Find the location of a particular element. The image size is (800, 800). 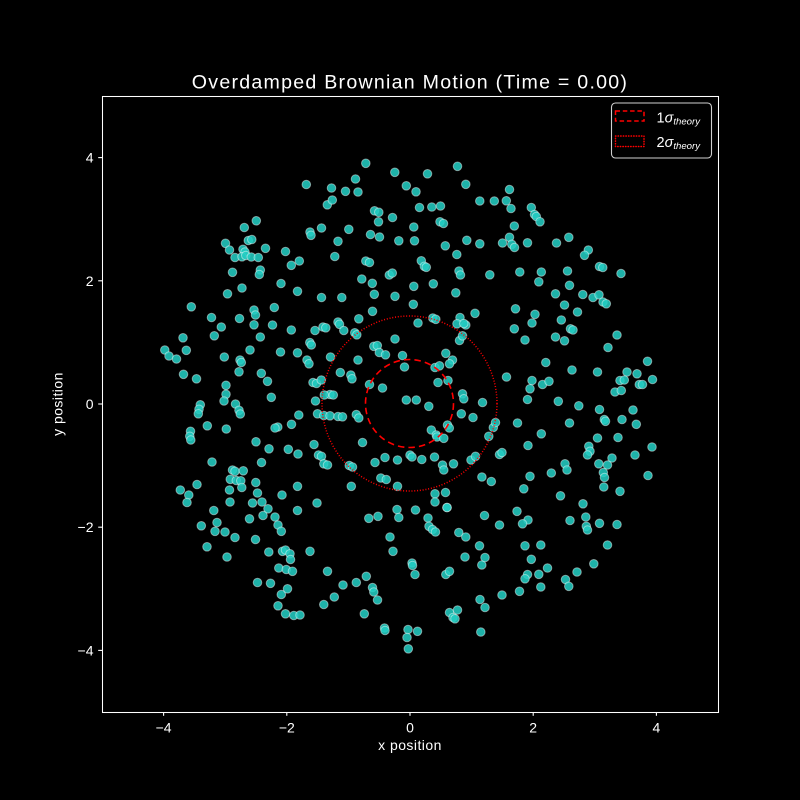

svg-text: x position is located at coordinates (410, 745).